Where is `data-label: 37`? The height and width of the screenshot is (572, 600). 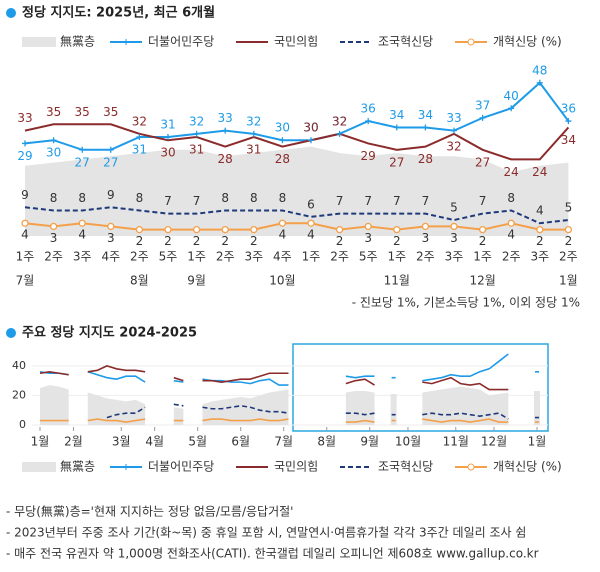 data-label: 37 is located at coordinates (482, 105).